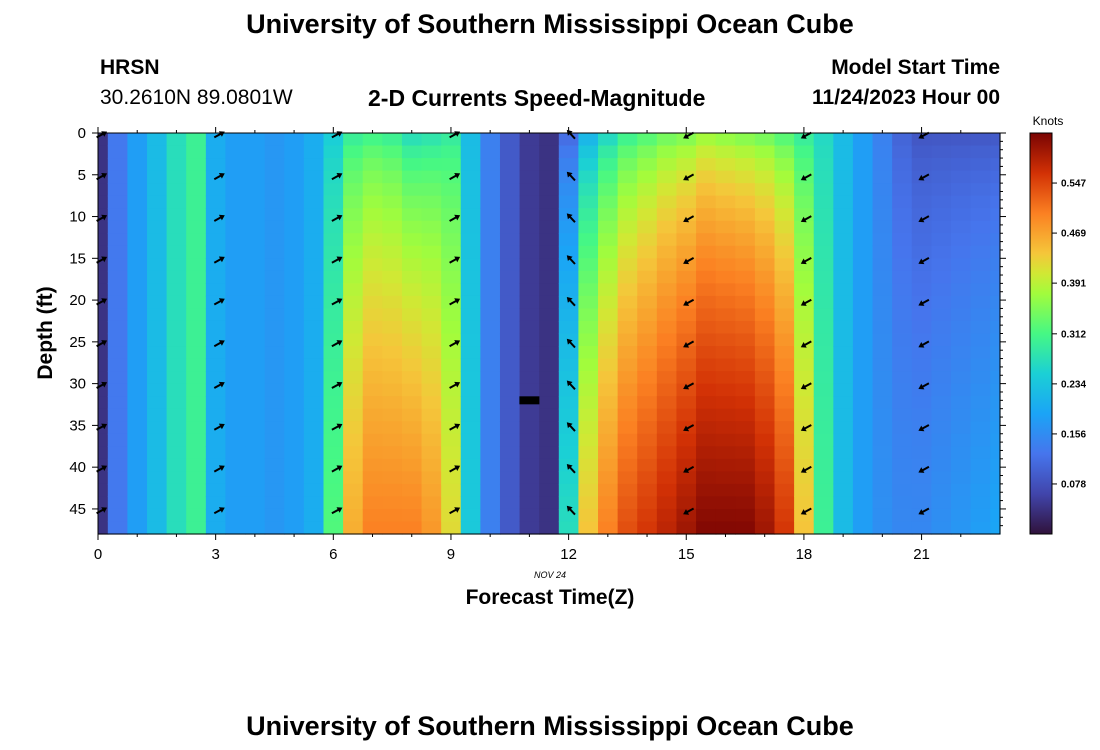  I want to click on colorbar, so click(1041, 333).